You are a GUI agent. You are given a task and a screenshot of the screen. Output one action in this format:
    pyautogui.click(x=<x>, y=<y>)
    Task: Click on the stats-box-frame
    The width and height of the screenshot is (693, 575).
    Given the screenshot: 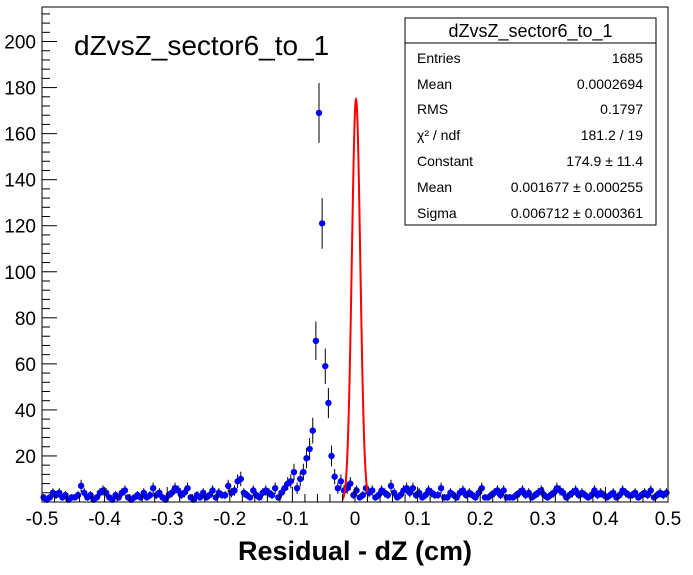 What is the action you would take?
    pyautogui.click(x=530, y=121)
    